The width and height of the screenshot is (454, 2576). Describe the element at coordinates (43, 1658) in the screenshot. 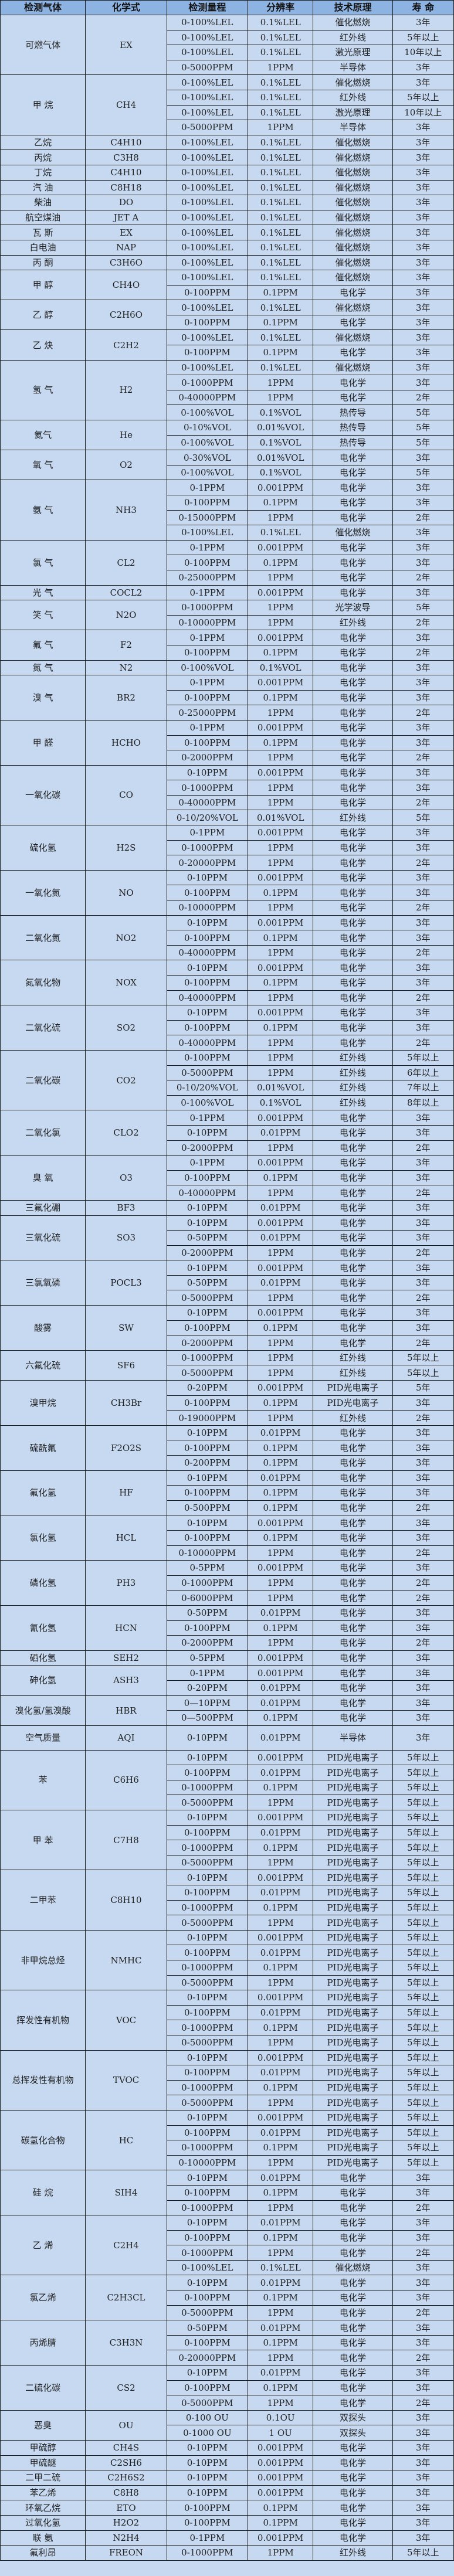

I see `gas-name-cell: 硒化氢` at that location.